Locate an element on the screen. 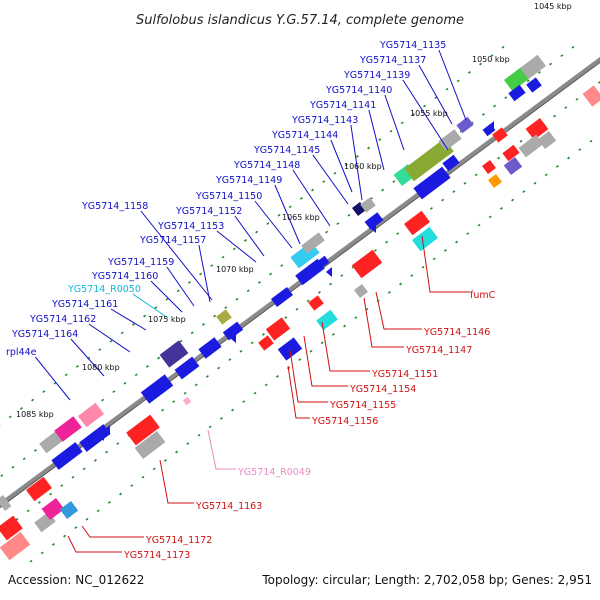  gene-label-yg5714_1144: YG5714_1144 is located at coordinates (304, 135).